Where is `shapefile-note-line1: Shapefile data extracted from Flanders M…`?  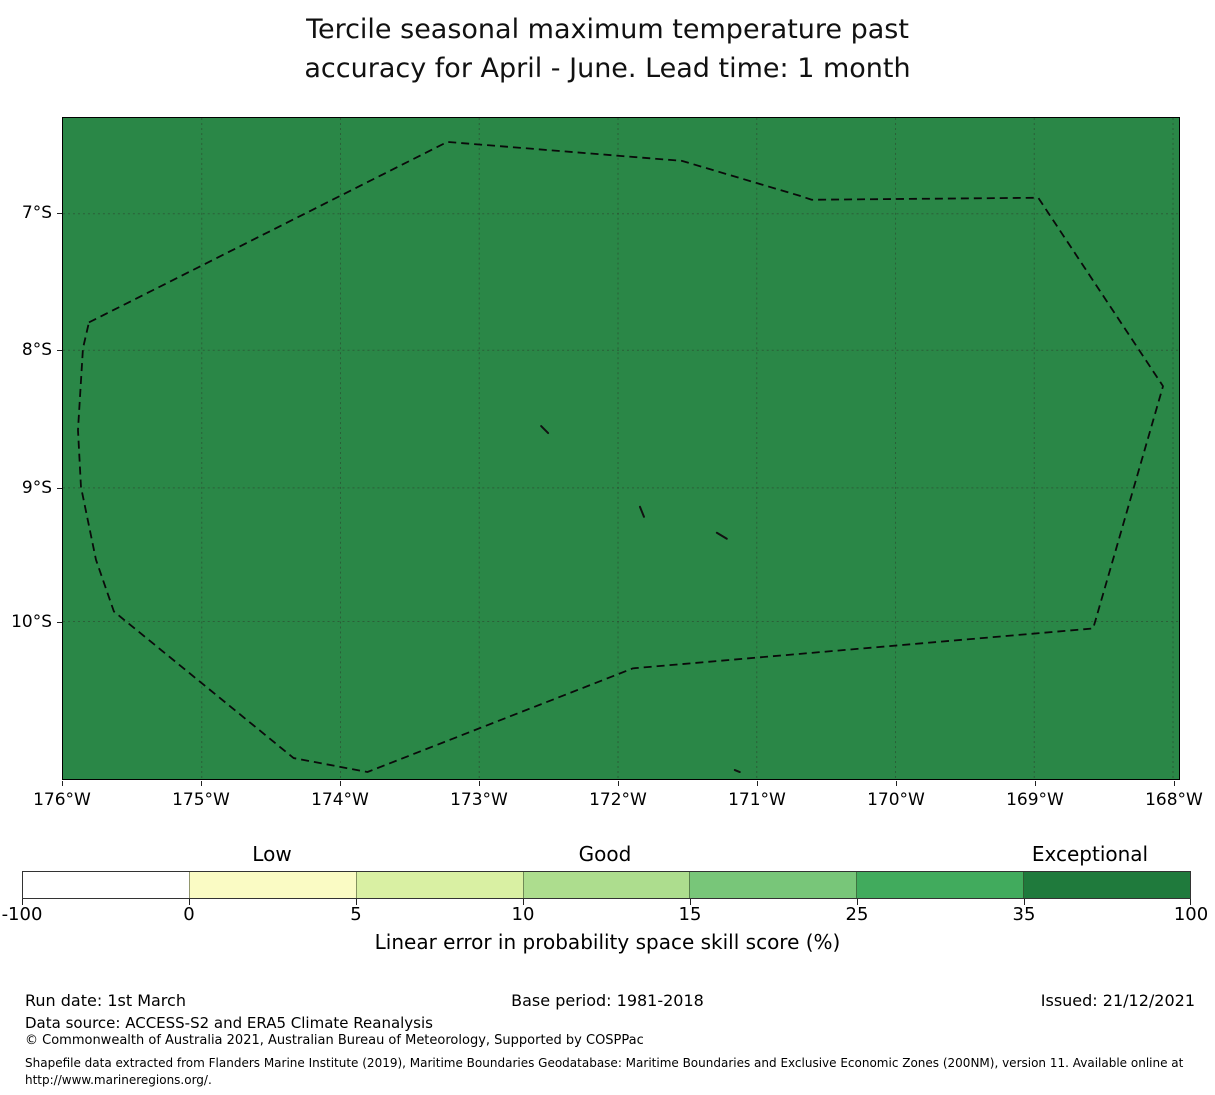
shapefile-note-line1: Shapefile data extracted from Flanders M… is located at coordinates (604, 1063).